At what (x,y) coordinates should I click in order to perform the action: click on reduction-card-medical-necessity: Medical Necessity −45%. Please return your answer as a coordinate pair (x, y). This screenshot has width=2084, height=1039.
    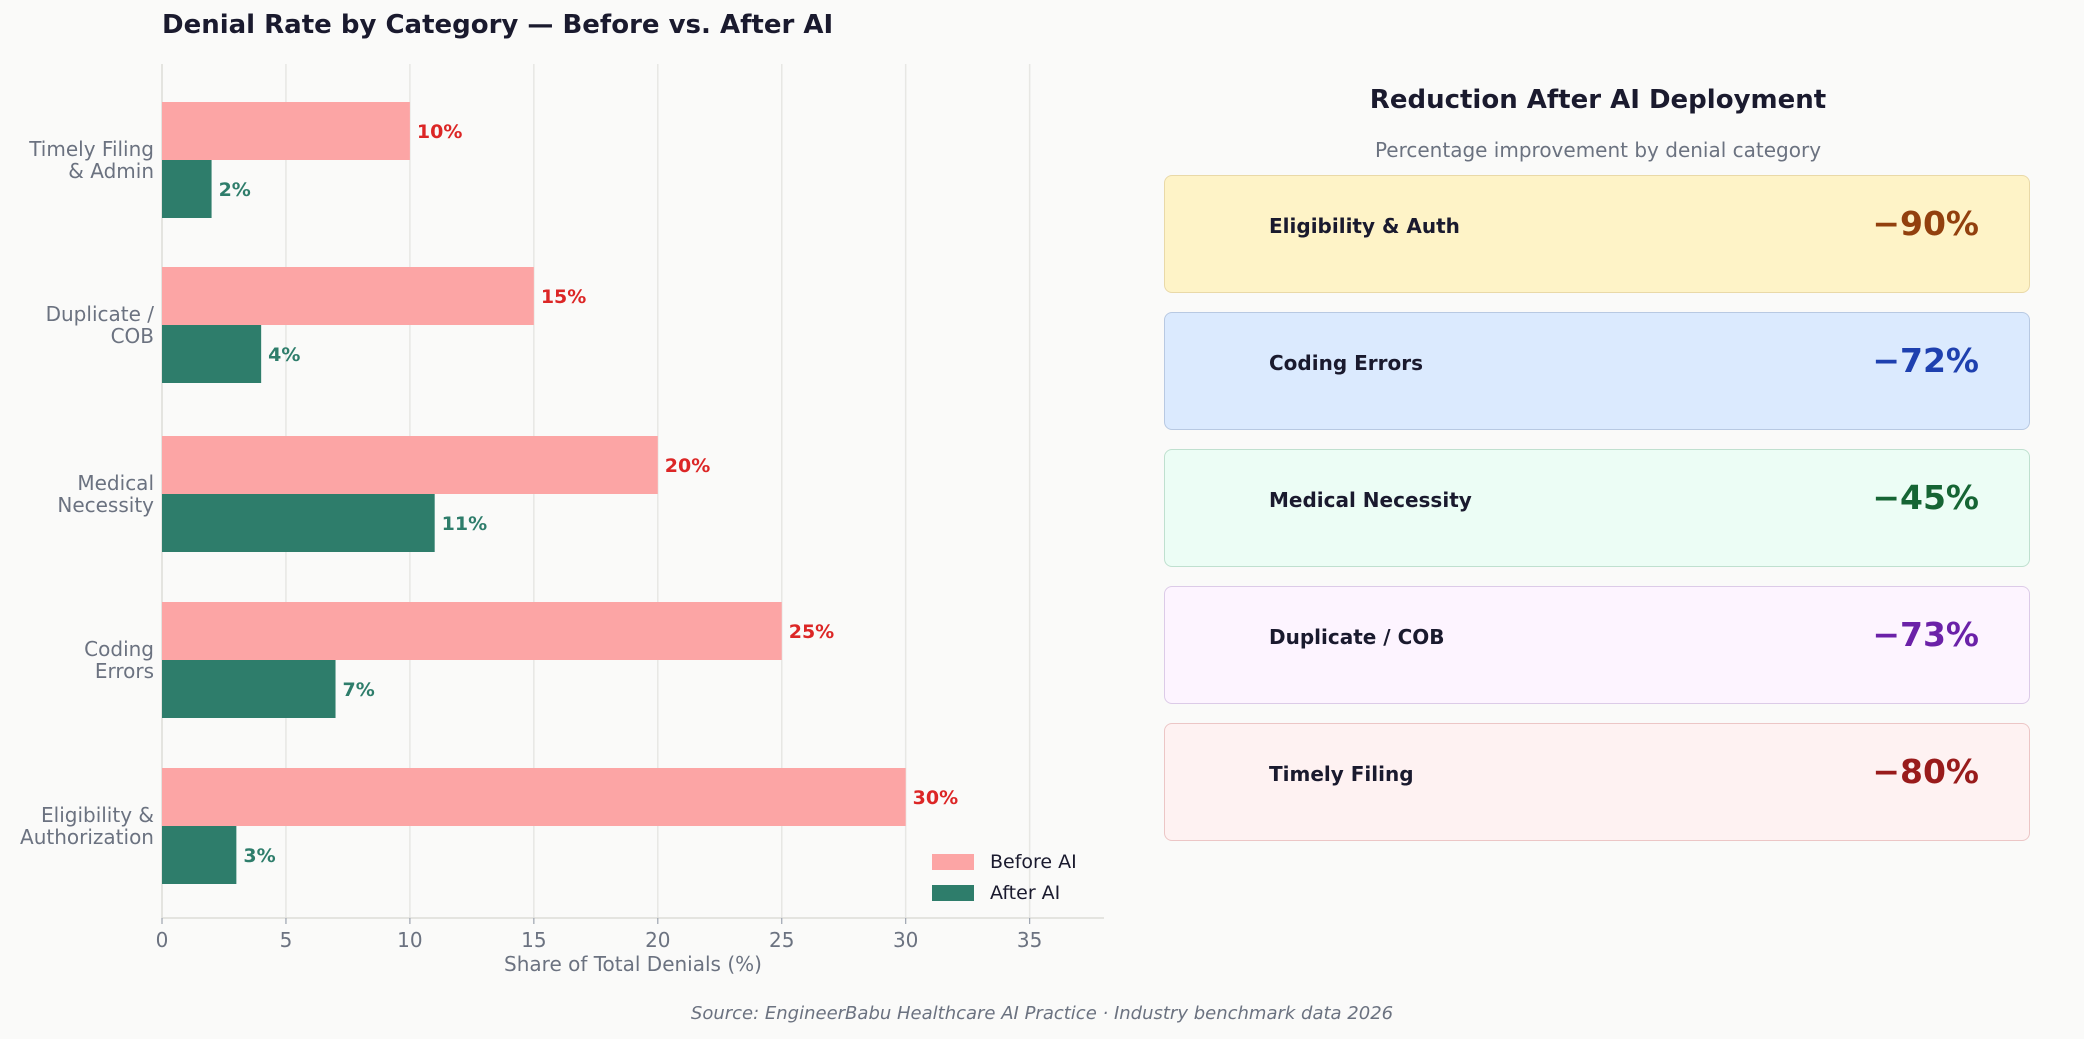
    Looking at the image, I should click on (1597, 508).